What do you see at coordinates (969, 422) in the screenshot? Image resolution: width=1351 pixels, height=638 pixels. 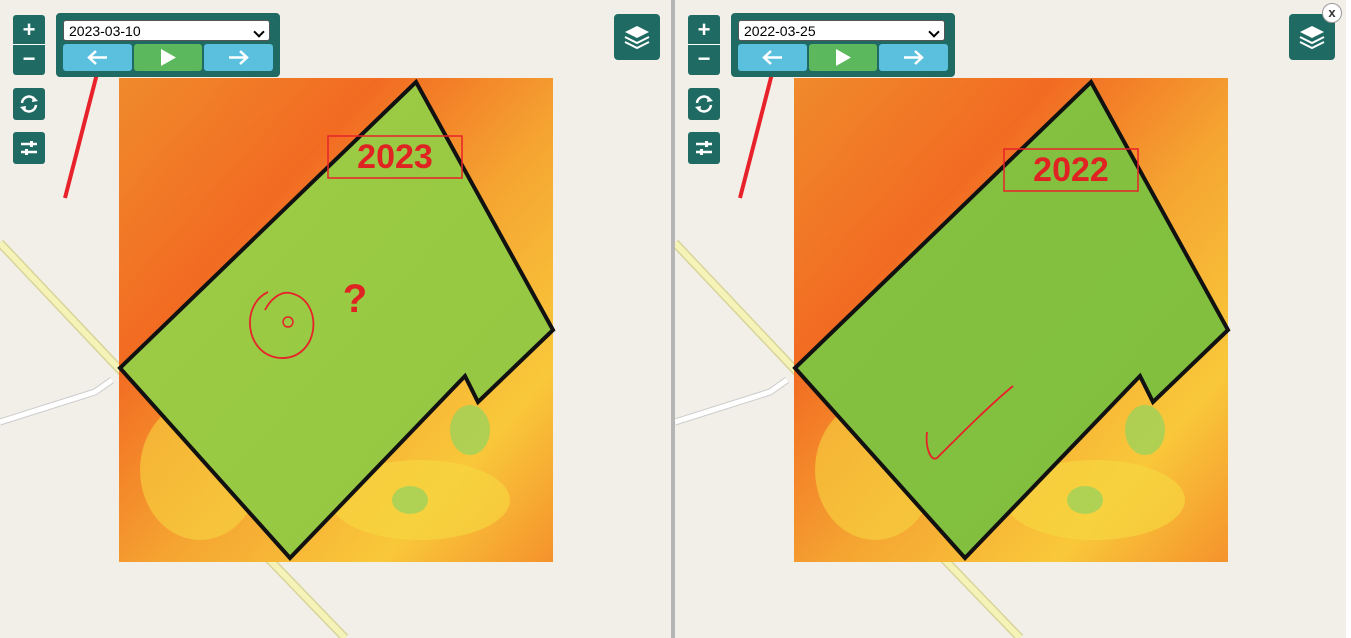 I see `annotation-check` at bounding box center [969, 422].